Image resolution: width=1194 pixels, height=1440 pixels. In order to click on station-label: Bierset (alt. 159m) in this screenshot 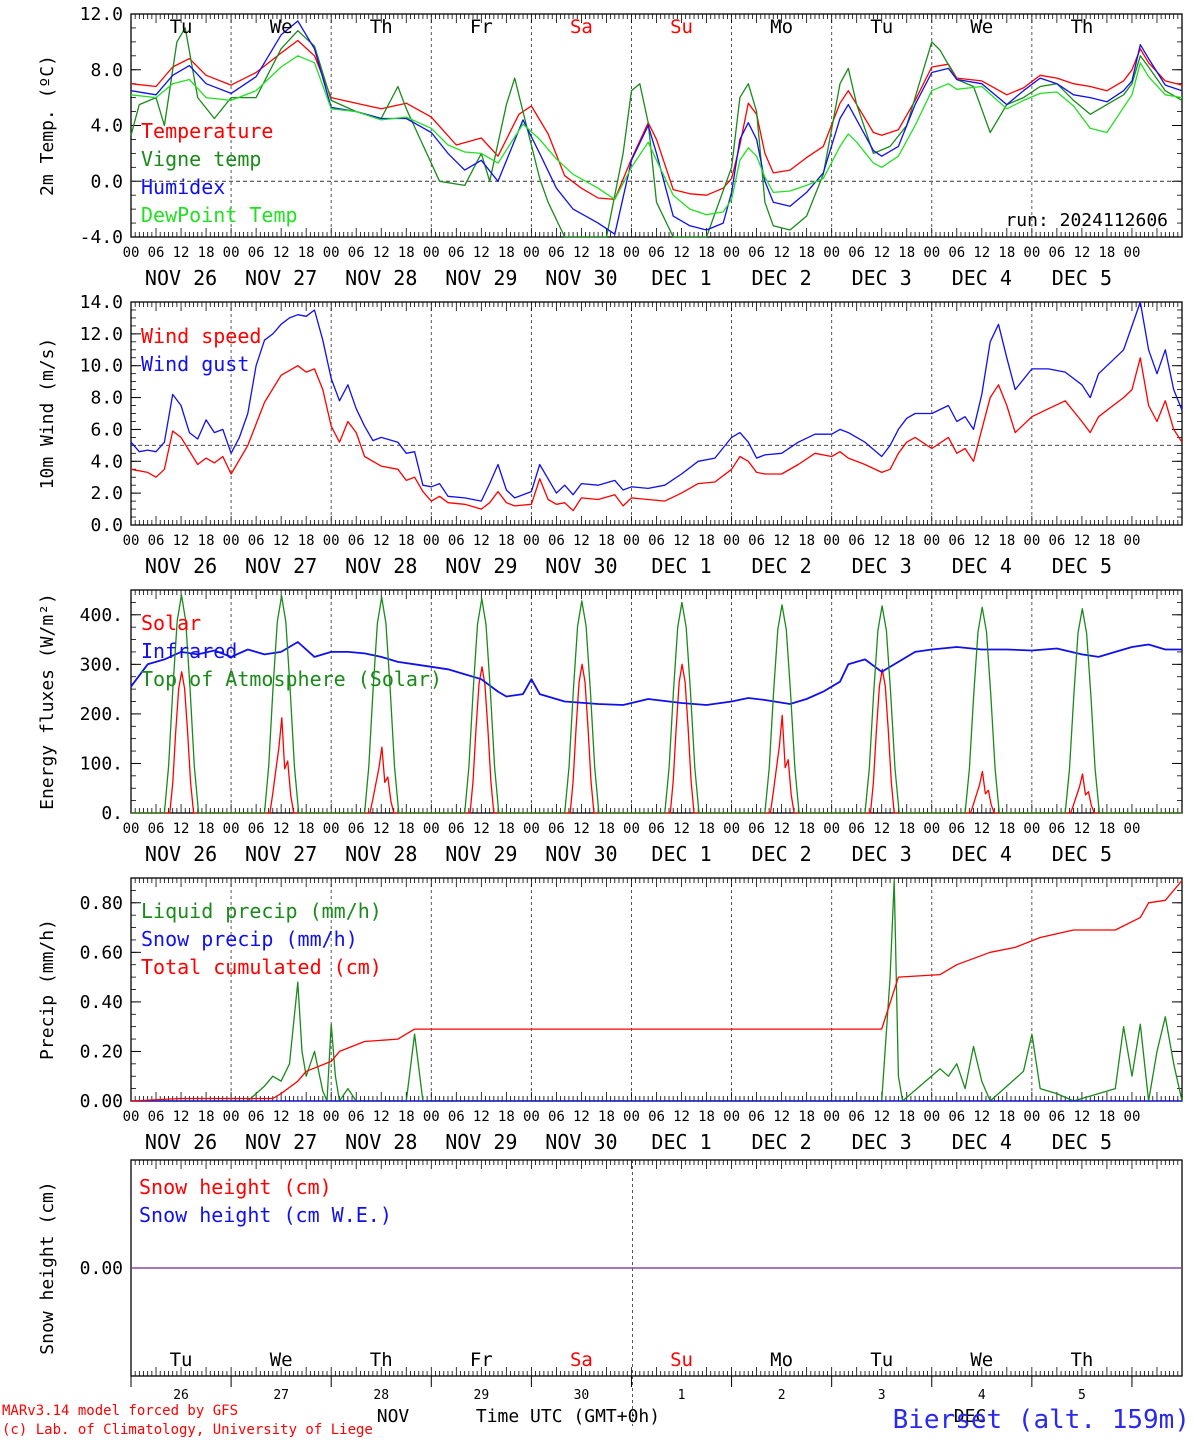, I will do `click(1041, 1420)`.